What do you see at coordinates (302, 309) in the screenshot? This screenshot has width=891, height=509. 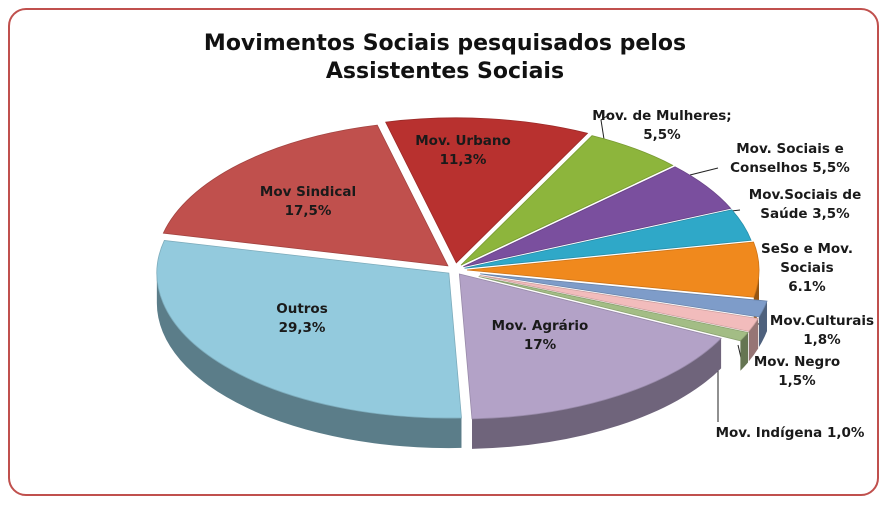 I see `label-name: Outros` at bounding box center [302, 309].